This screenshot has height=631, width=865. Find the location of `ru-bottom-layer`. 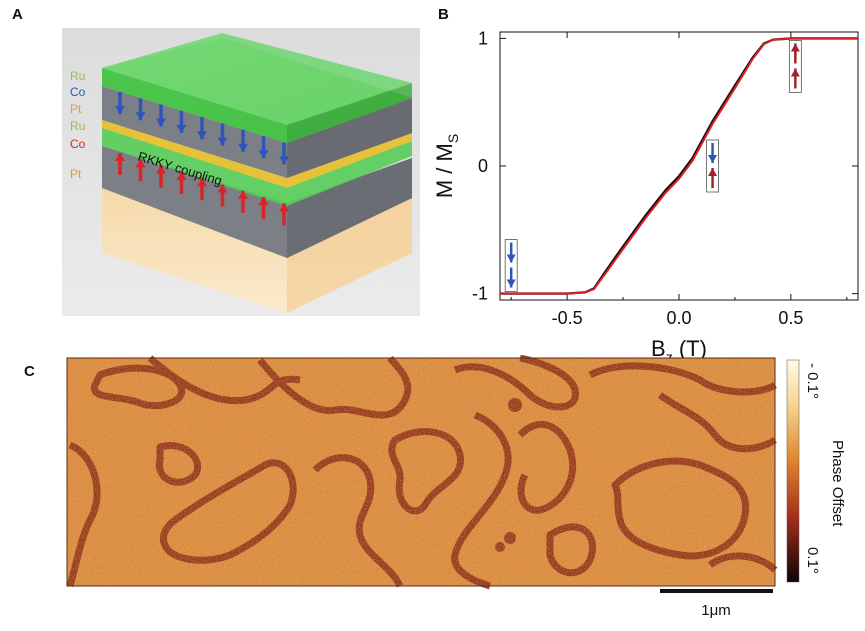

ru-bottom-layer is located at coordinates (257, 167).